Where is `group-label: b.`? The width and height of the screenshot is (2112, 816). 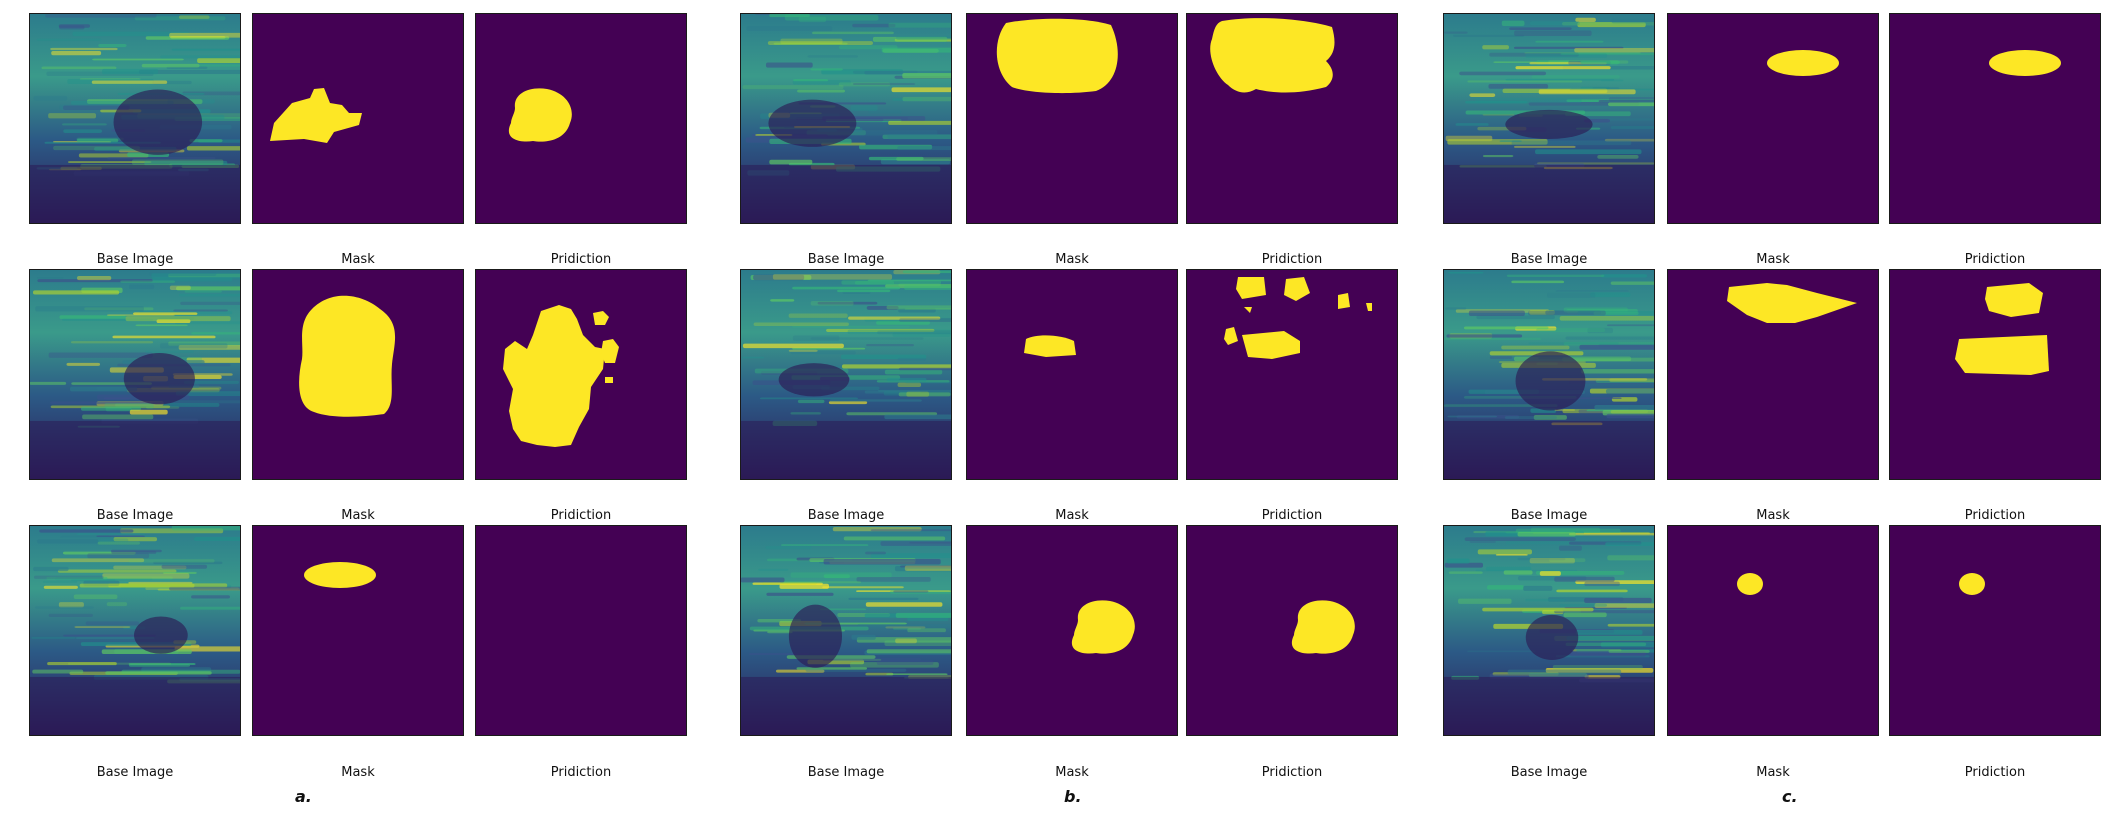 group-label: b. is located at coordinates (1073, 796).